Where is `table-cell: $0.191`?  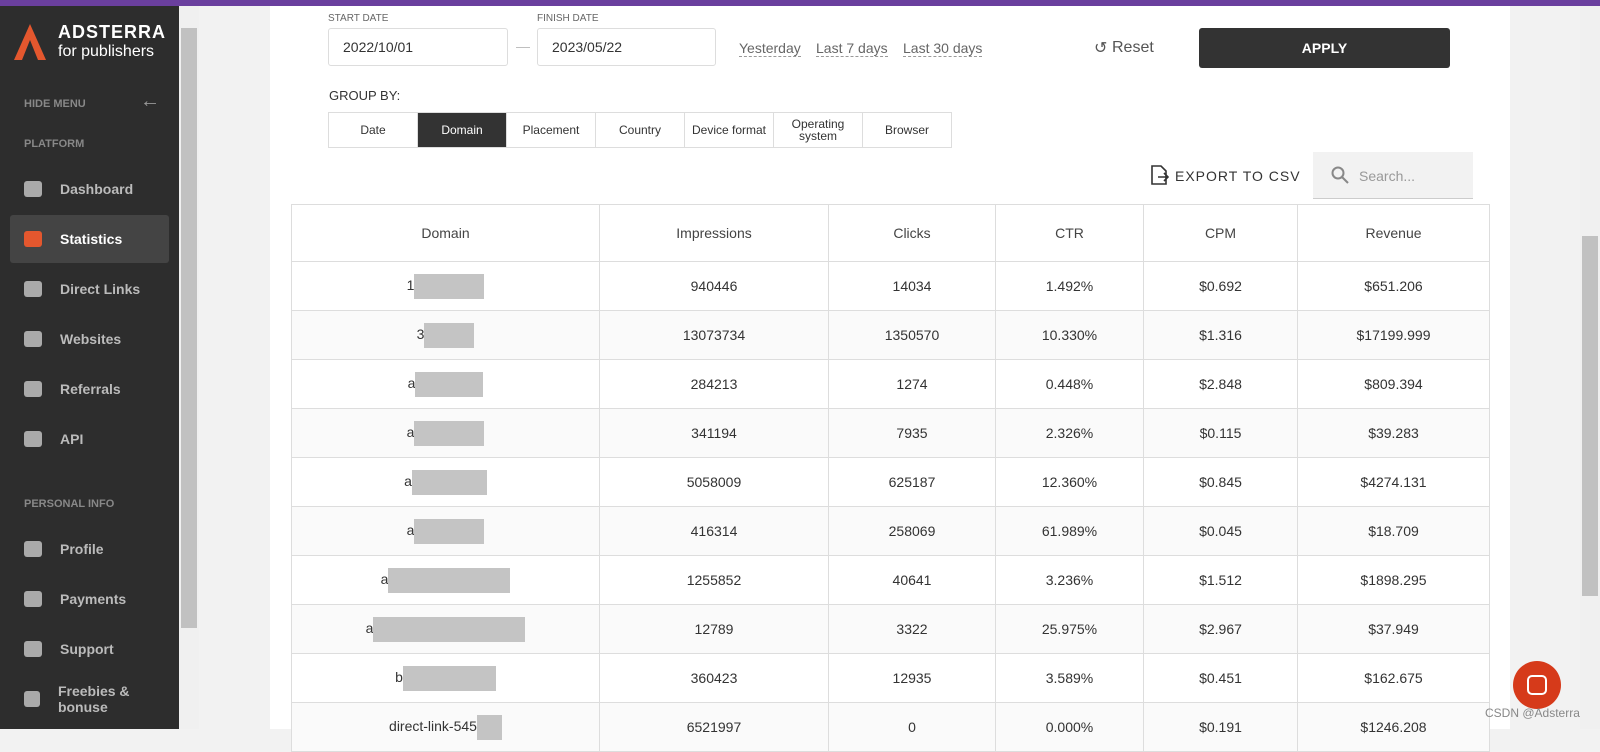 table-cell: $0.191 is located at coordinates (1220, 727).